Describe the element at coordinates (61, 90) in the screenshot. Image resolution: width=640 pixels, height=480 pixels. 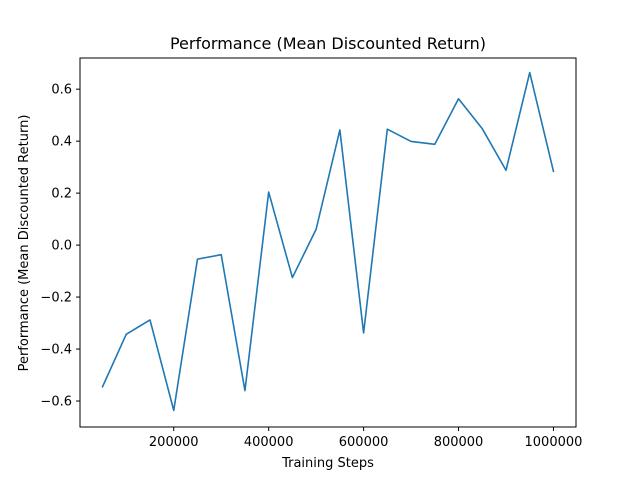
I see `y-tick-label: 0.6` at that location.